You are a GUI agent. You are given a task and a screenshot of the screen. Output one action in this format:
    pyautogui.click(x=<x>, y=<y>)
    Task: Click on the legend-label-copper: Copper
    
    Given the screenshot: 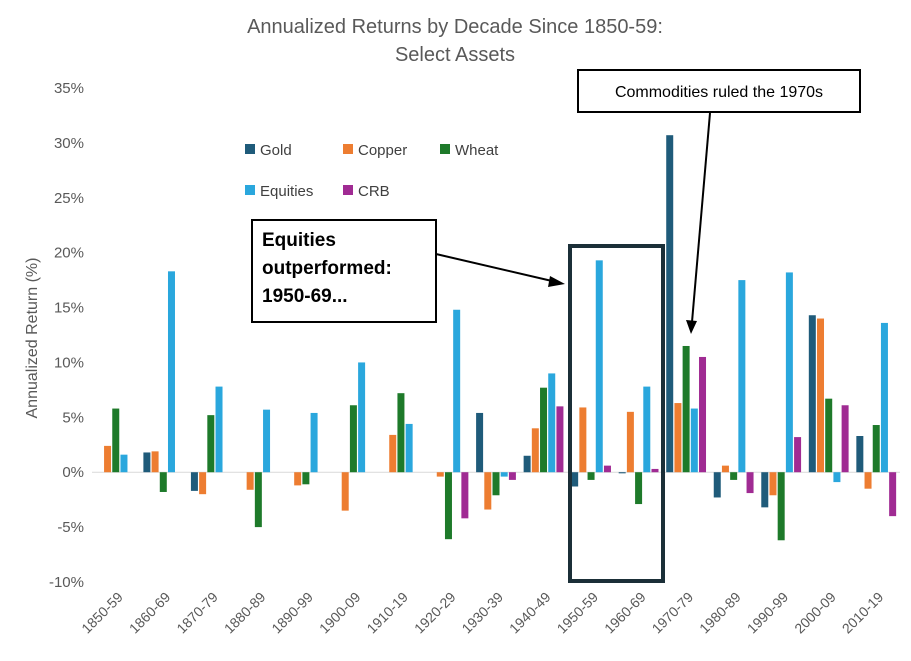 What is the action you would take?
    pyautogui.click(x=382, y=150)
    